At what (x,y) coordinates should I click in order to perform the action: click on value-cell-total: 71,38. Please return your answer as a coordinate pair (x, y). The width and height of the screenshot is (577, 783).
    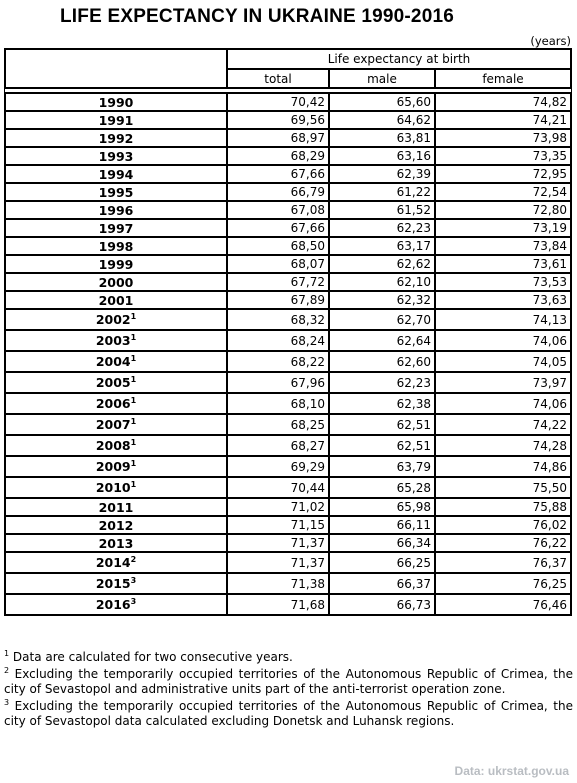
    Looking at the image, I should click on (278, 583).